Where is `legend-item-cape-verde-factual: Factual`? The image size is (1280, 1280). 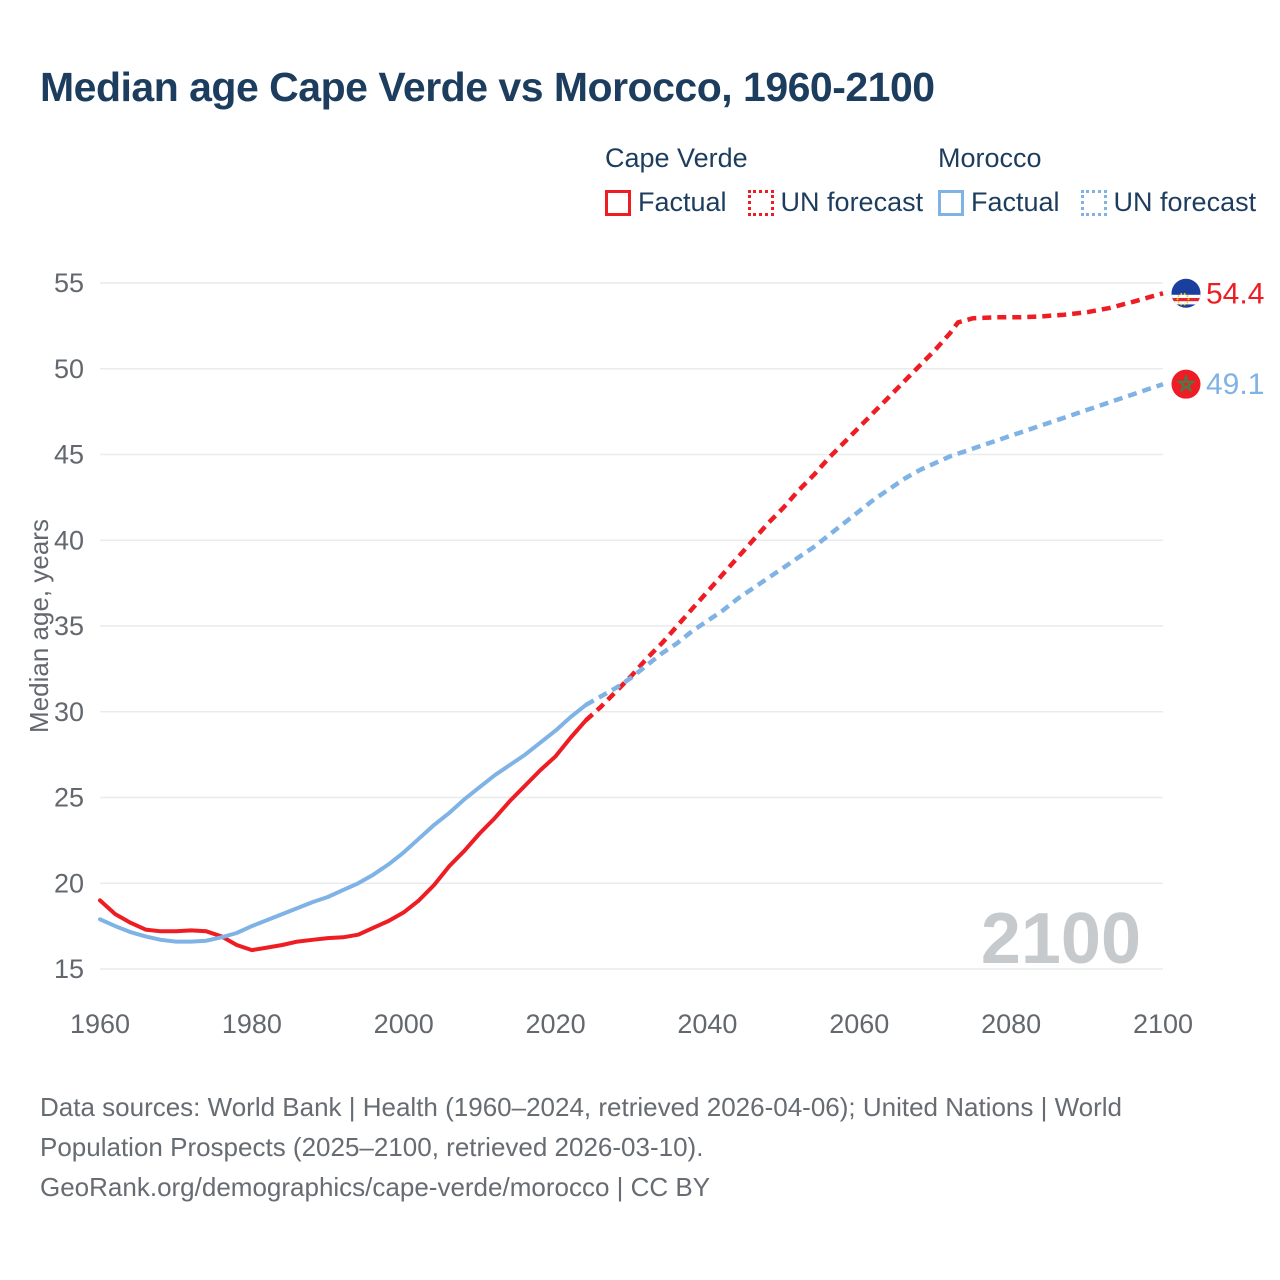
legend-item-cape-verde-factual: Factual is located at coordinates (666, 202).